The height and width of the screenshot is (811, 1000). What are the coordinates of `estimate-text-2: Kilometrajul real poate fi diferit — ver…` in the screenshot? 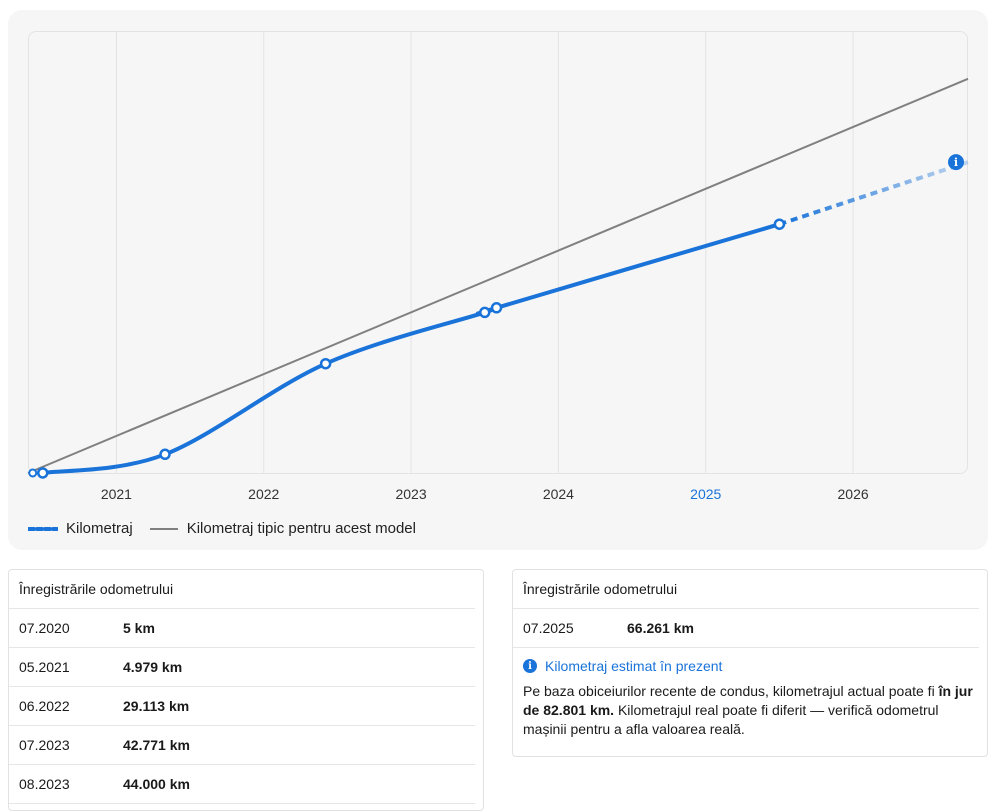 It's located at (731, 719).